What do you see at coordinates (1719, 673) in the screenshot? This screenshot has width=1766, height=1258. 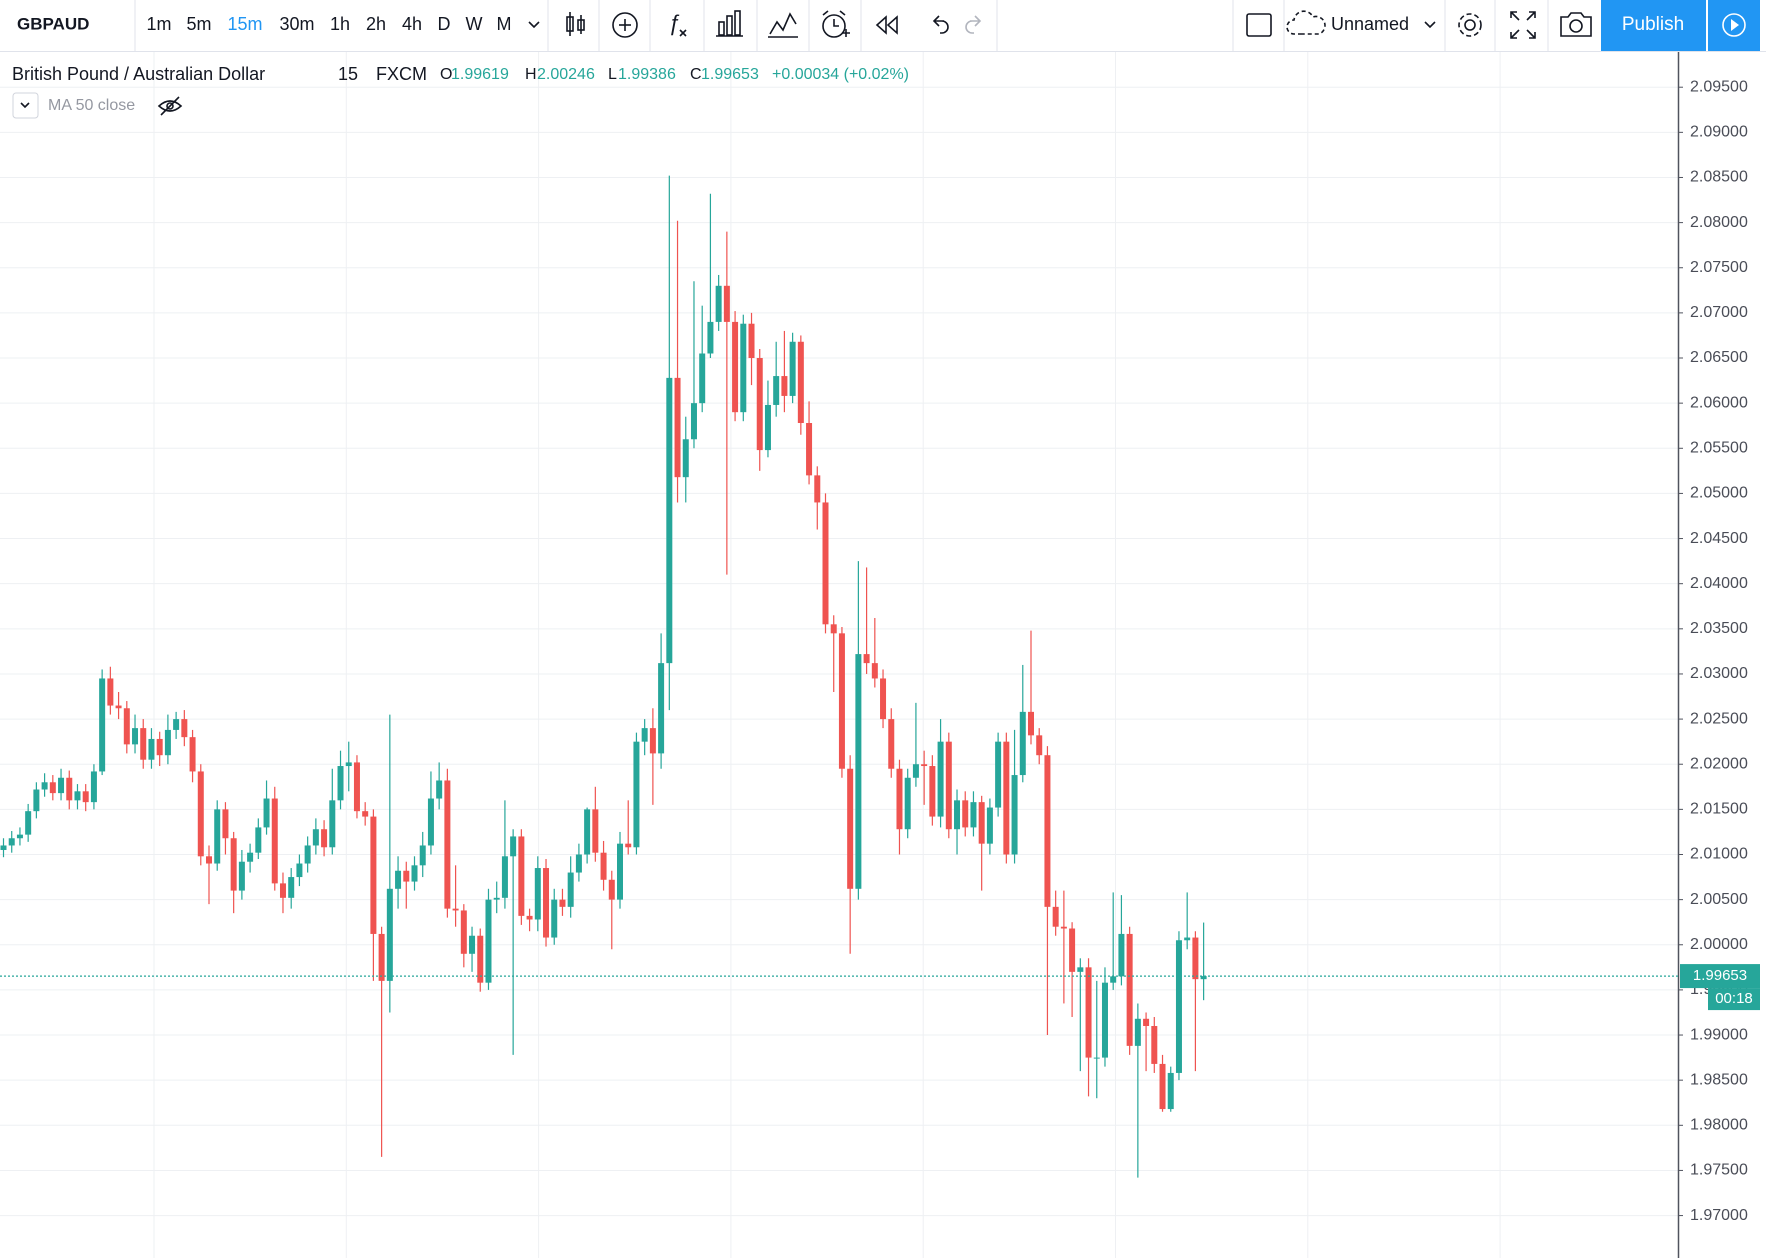 I see `y-tick-label: 2.03000` at bounding box center [1719, 673].